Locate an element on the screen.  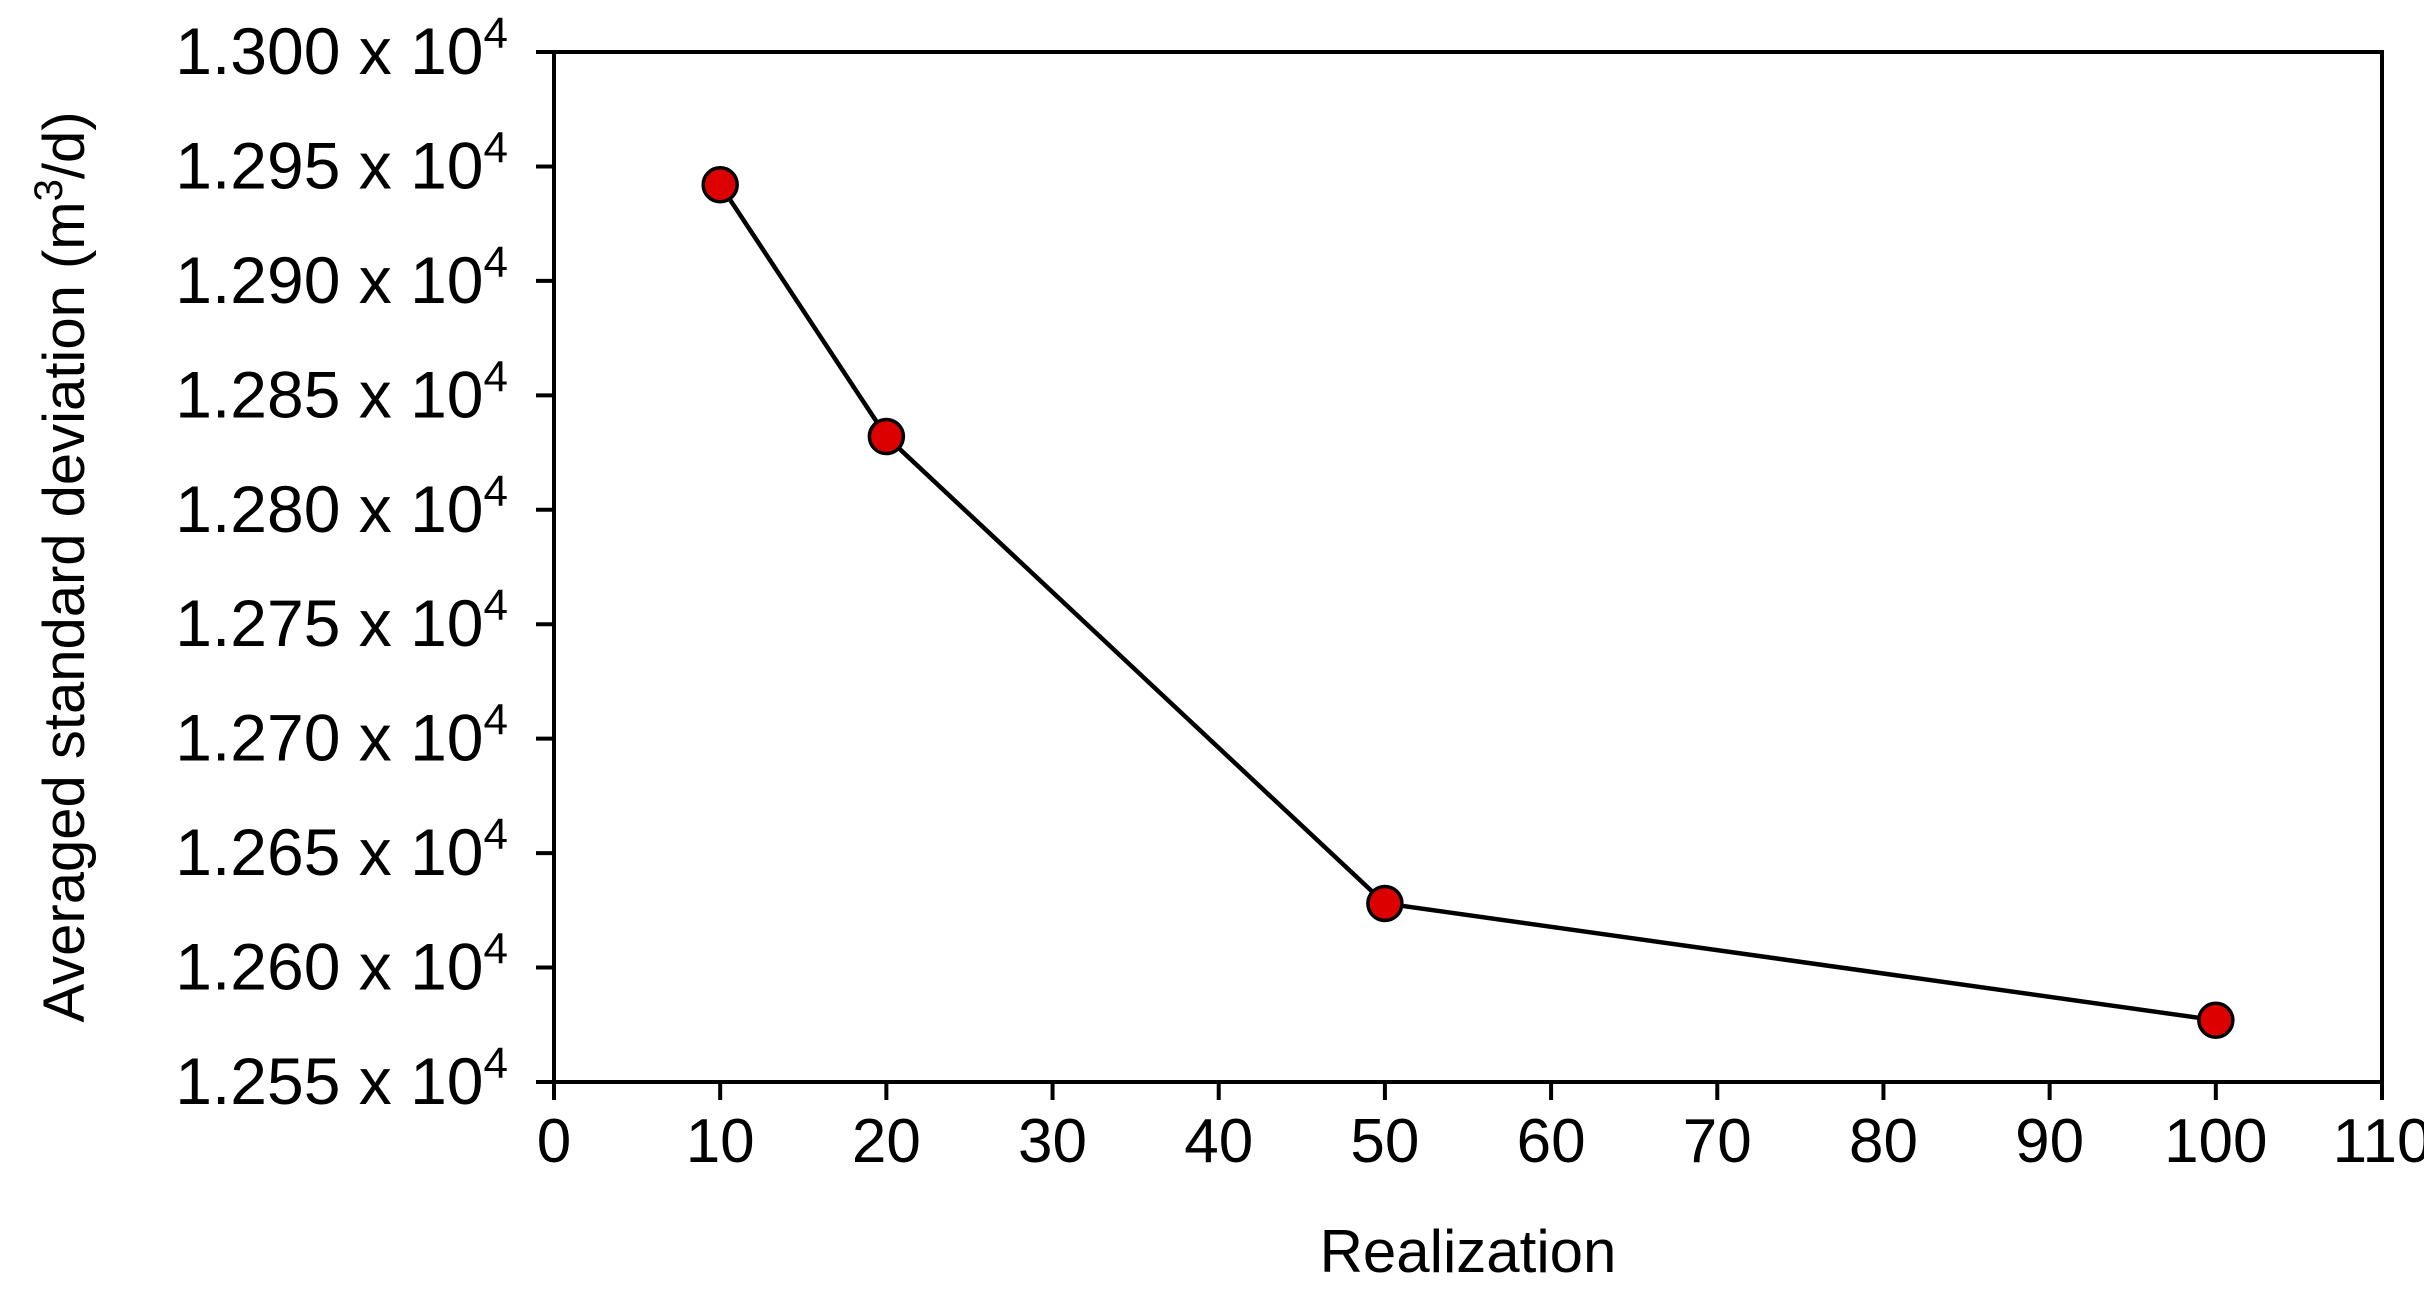
y-tick-label: 1.265 x 10⁴ is located at coordinates (341, 849).